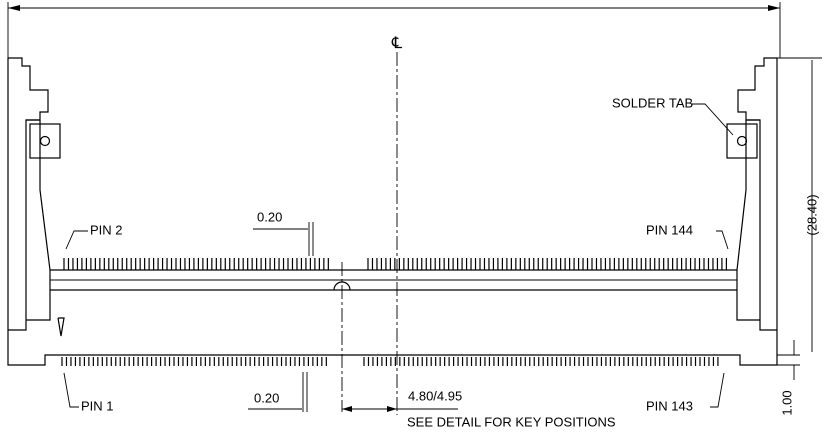  I want to click on callout-text: PIN 144, so click(669, 229).